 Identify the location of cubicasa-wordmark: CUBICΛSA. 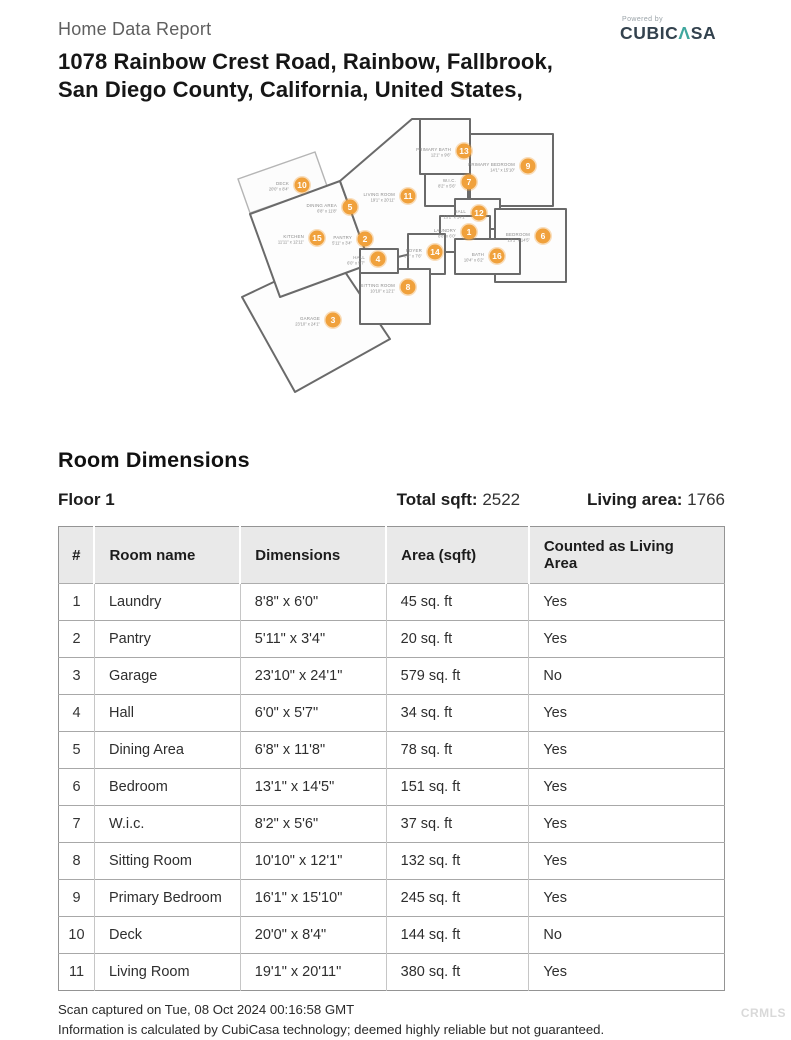
(668, 33).